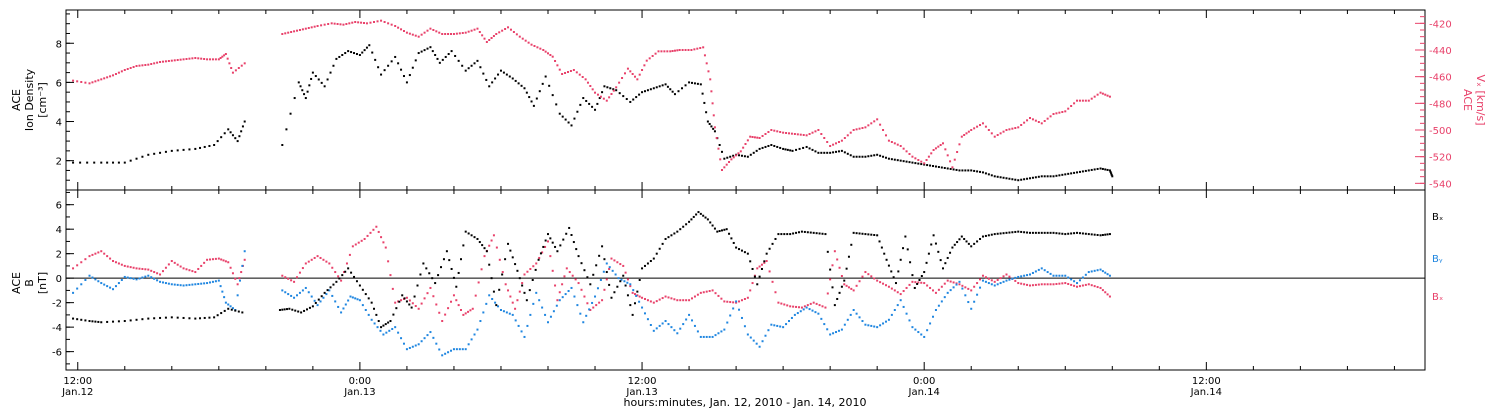 The width and height of the screenshot is (1500, 410). What do you see at coordinates (1467, 100) in the screenshot?
I see `velocity-label-line1: ACE` at bounding box center [1467, 100].